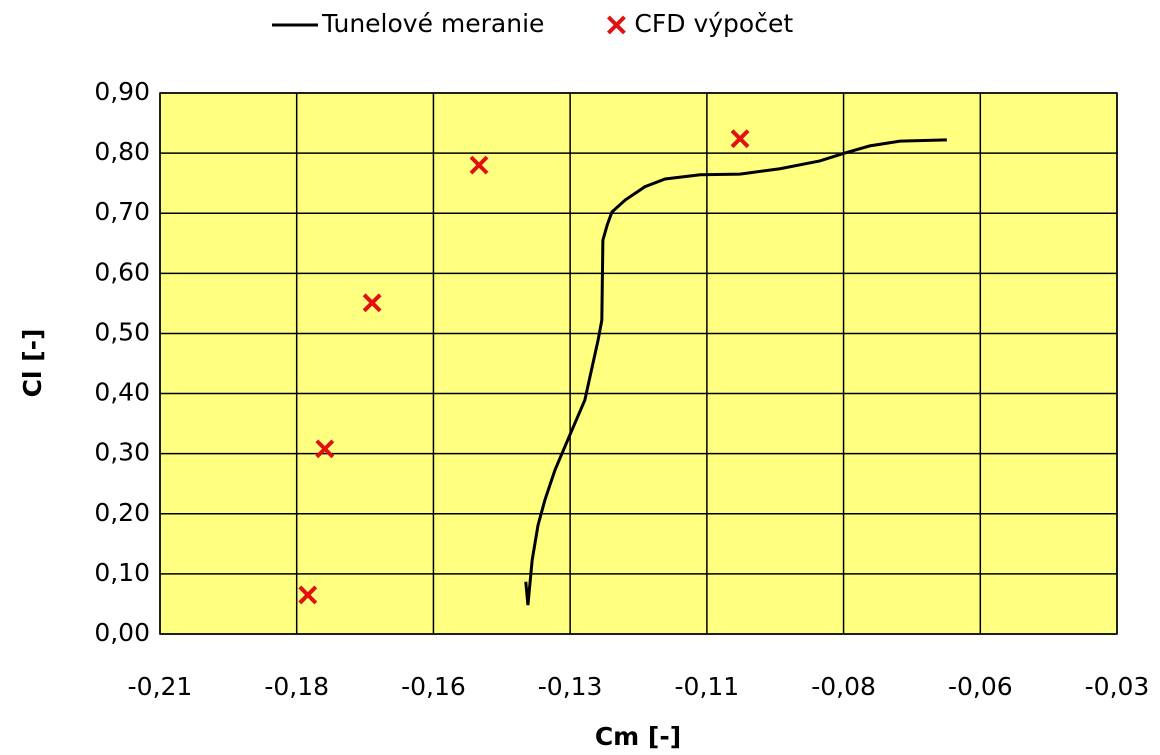 The width and height of the screenshot is (1160, 755). Describe the element at coordinates (638, 736) in the screenshot. I see `x-axis-title: Cm [-]` at that location.